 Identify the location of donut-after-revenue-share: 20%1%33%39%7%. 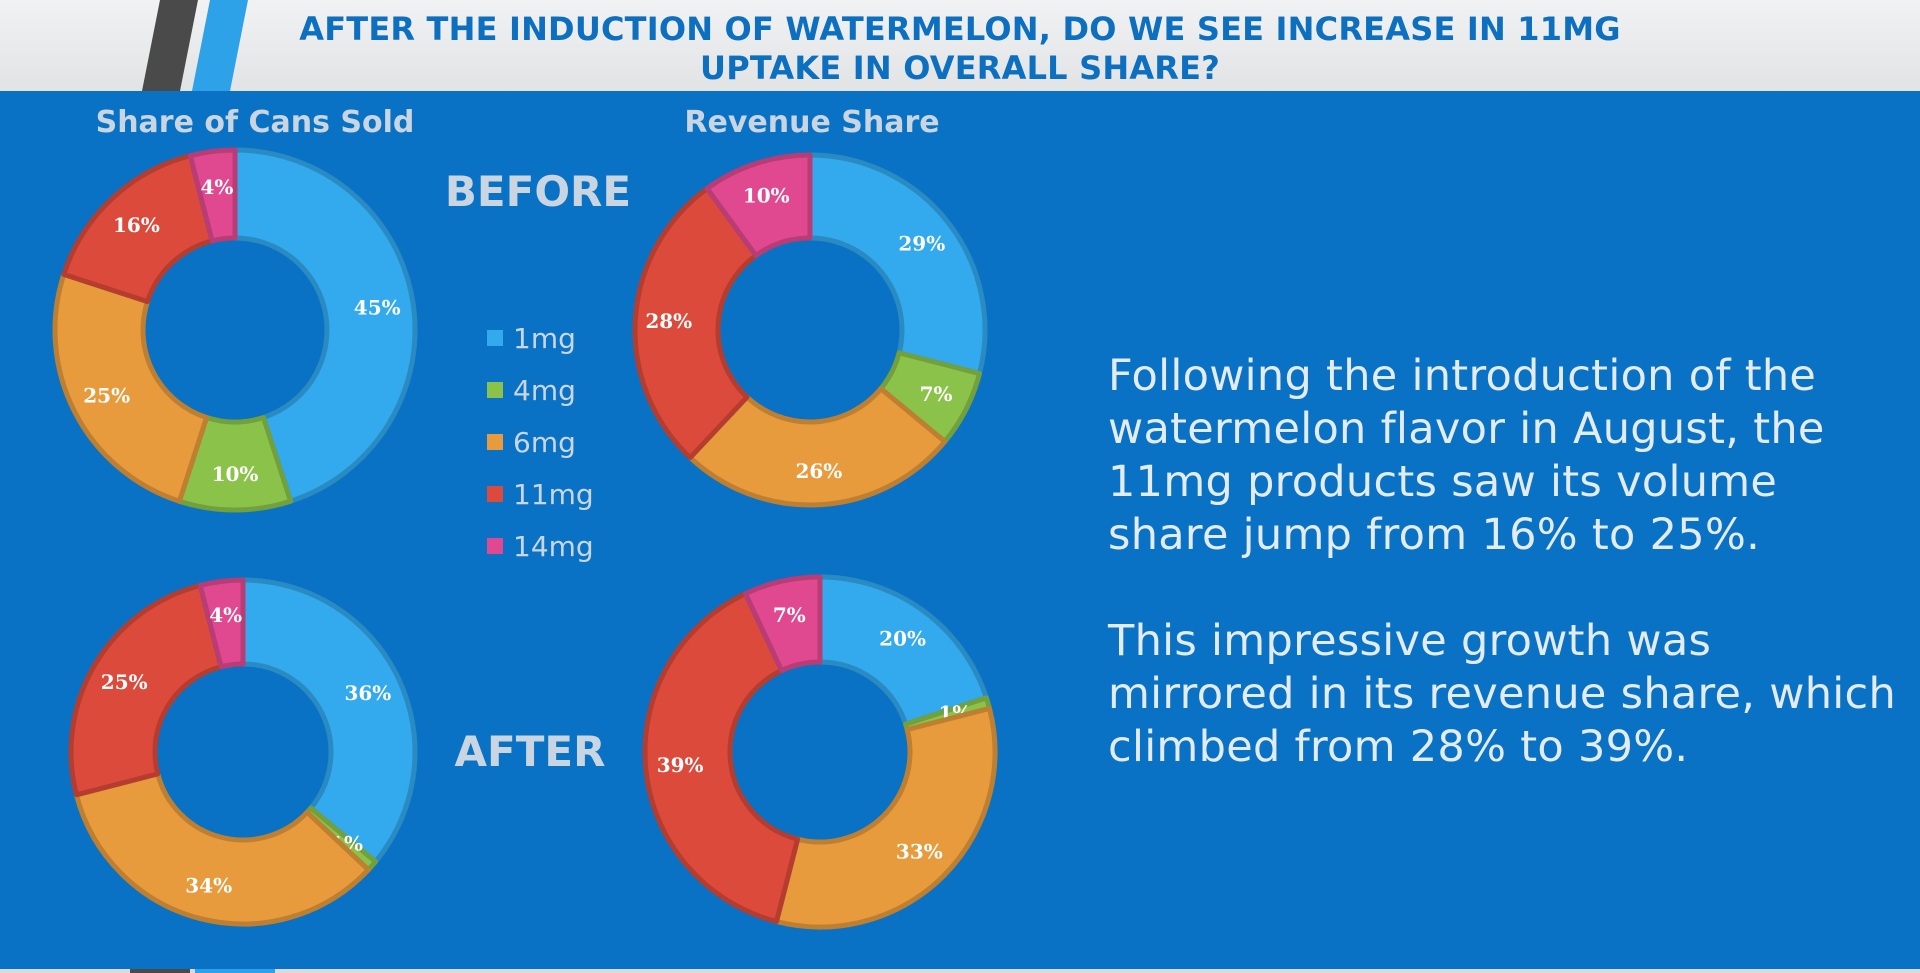
(820, 752).